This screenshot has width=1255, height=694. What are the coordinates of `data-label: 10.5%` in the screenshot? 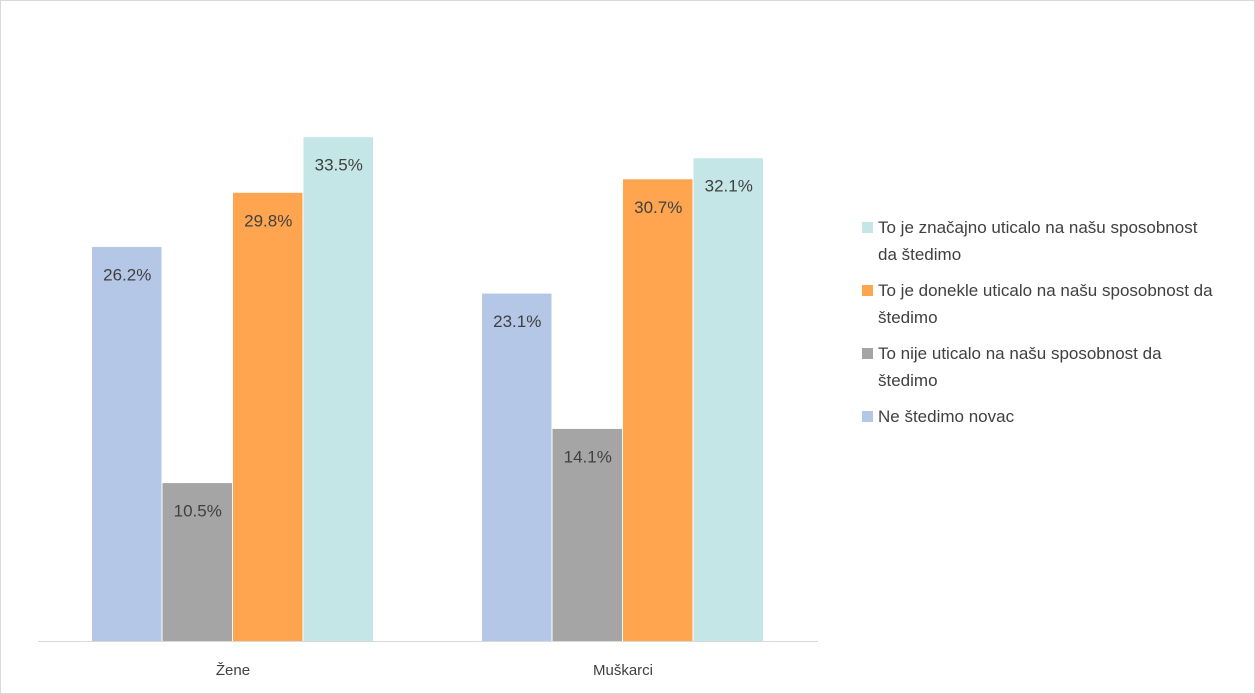 It's located at (198, 511).